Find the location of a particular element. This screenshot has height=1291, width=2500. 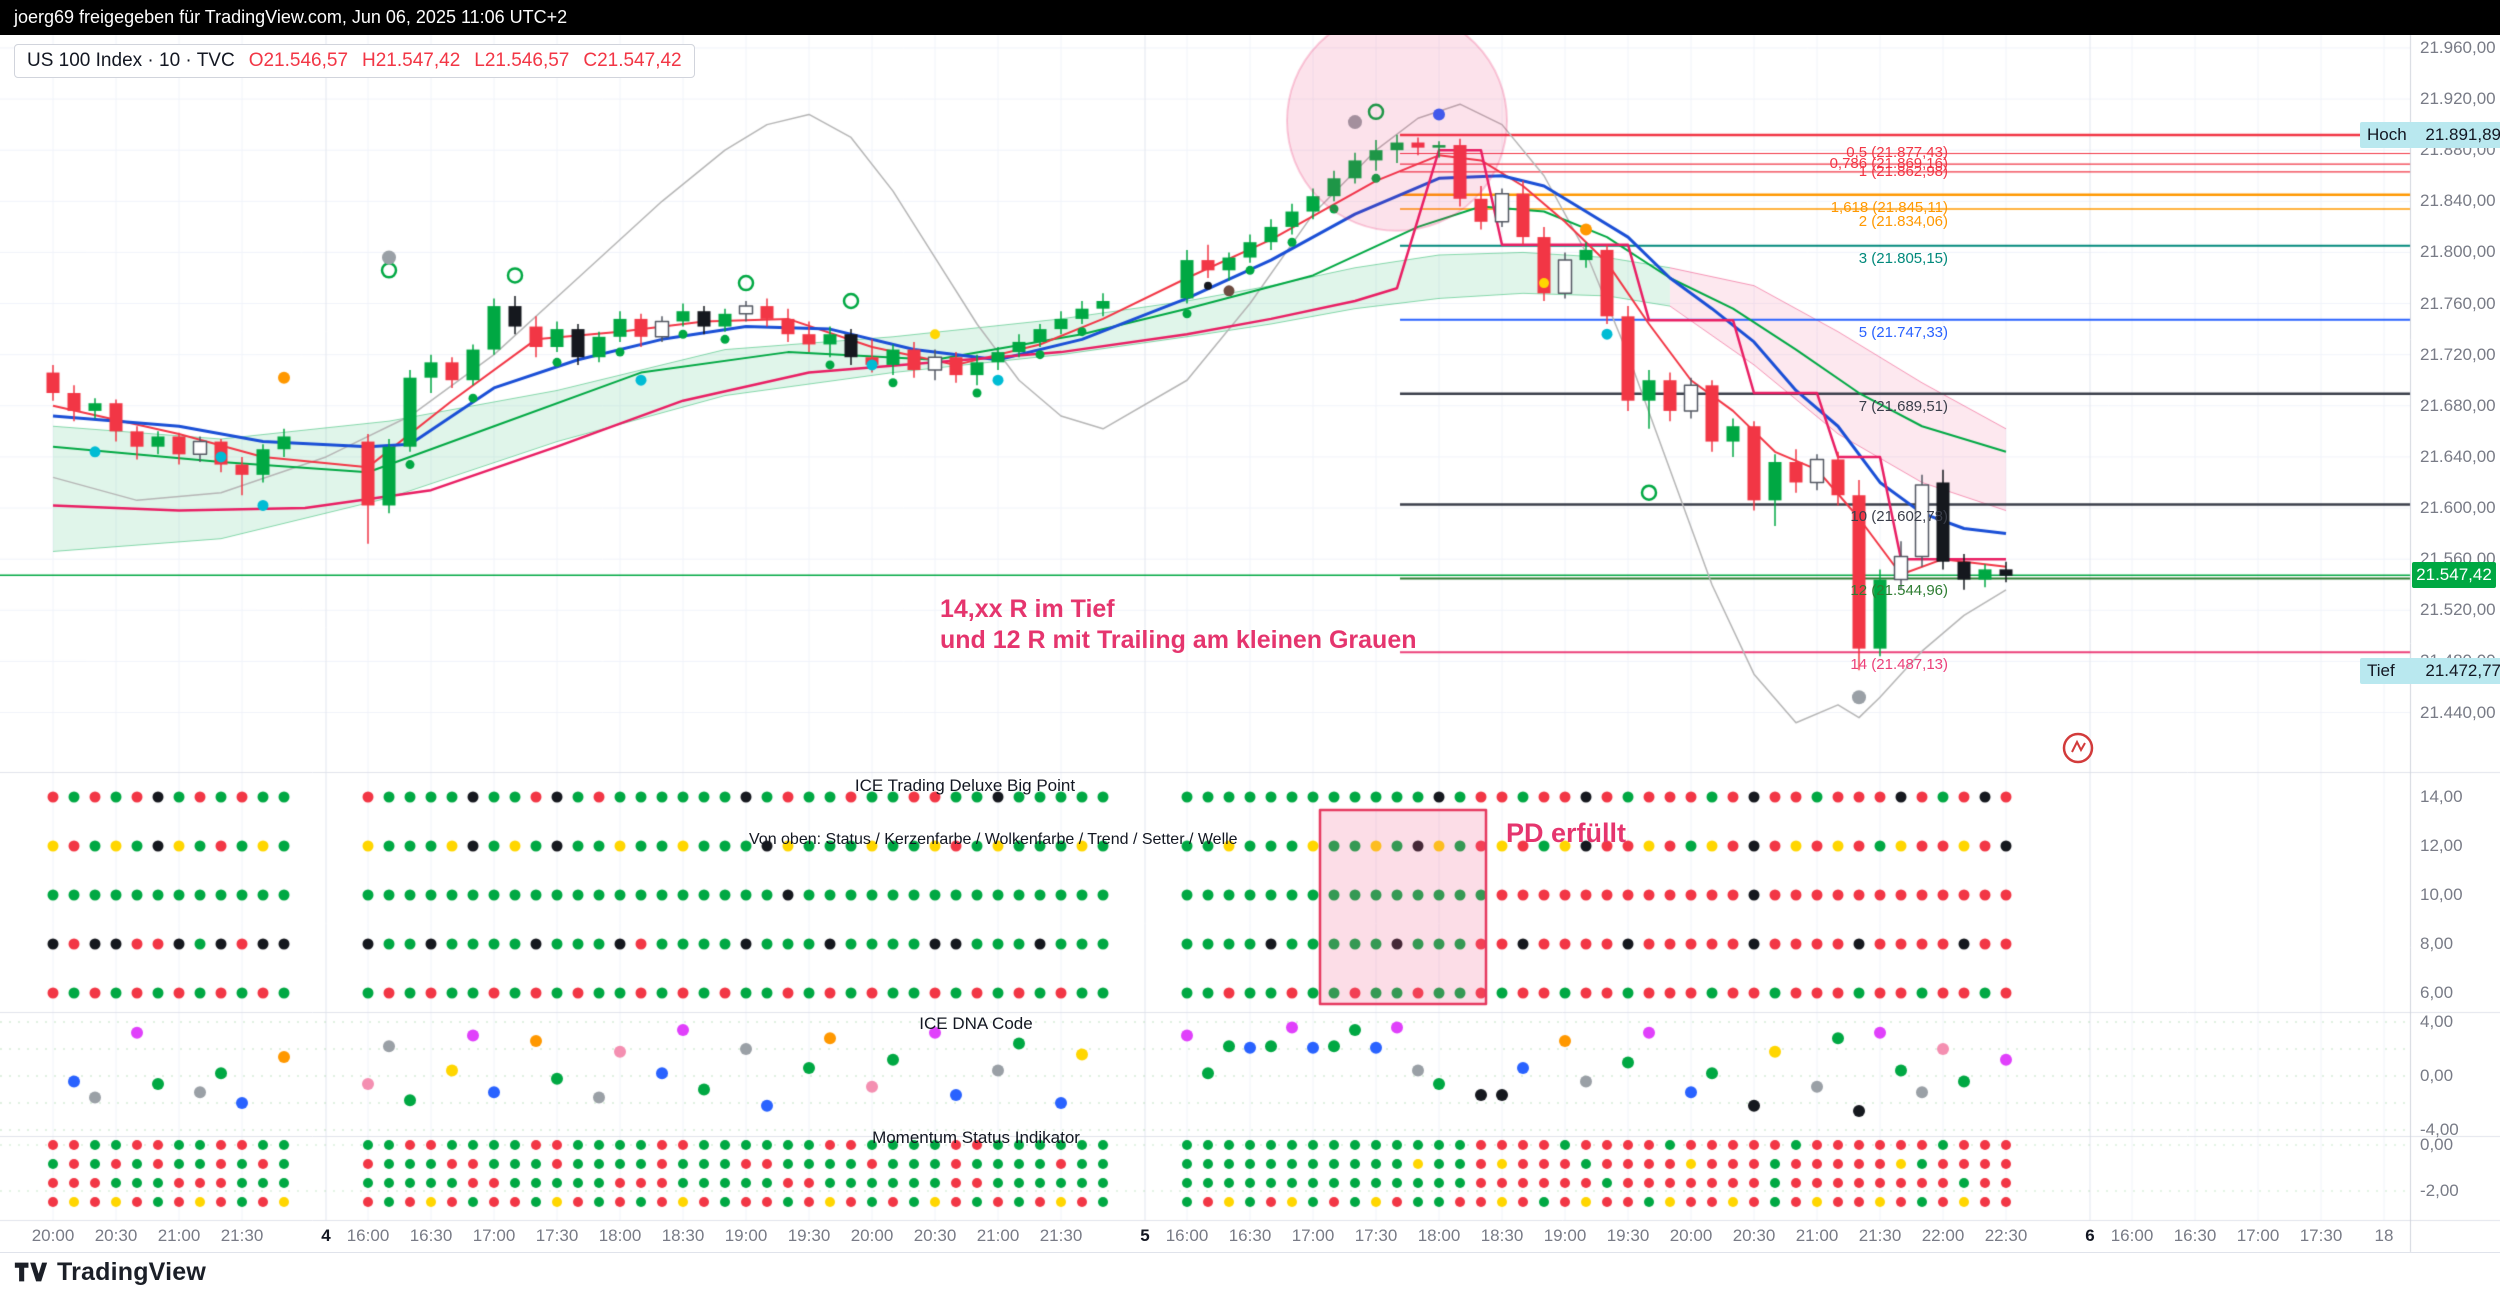

tief-badge-value: 21.472,77 is located at coordinates (2462, 670).